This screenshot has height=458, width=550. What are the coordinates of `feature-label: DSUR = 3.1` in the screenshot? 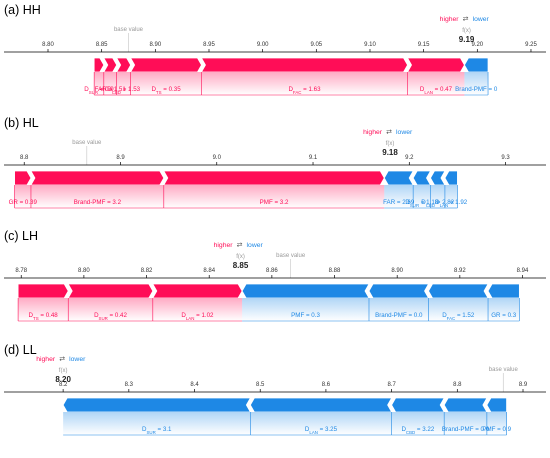 It's located at (157, 430).